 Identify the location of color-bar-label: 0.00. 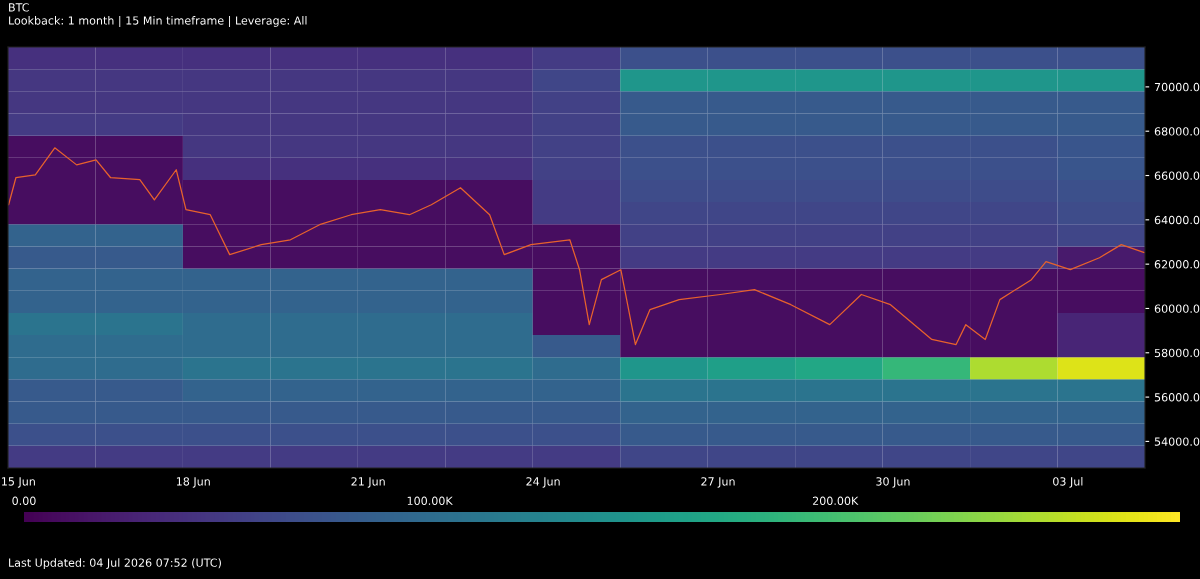
(24, 500).